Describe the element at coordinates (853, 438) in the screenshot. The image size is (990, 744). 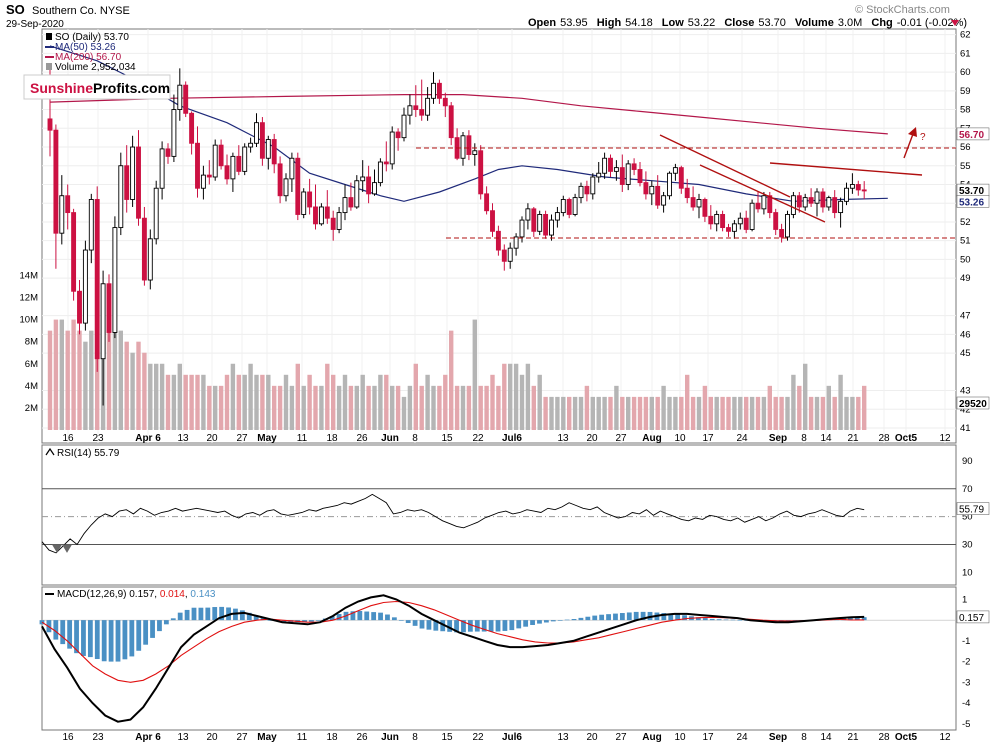
I see `x-axis-label: 21` at that location.